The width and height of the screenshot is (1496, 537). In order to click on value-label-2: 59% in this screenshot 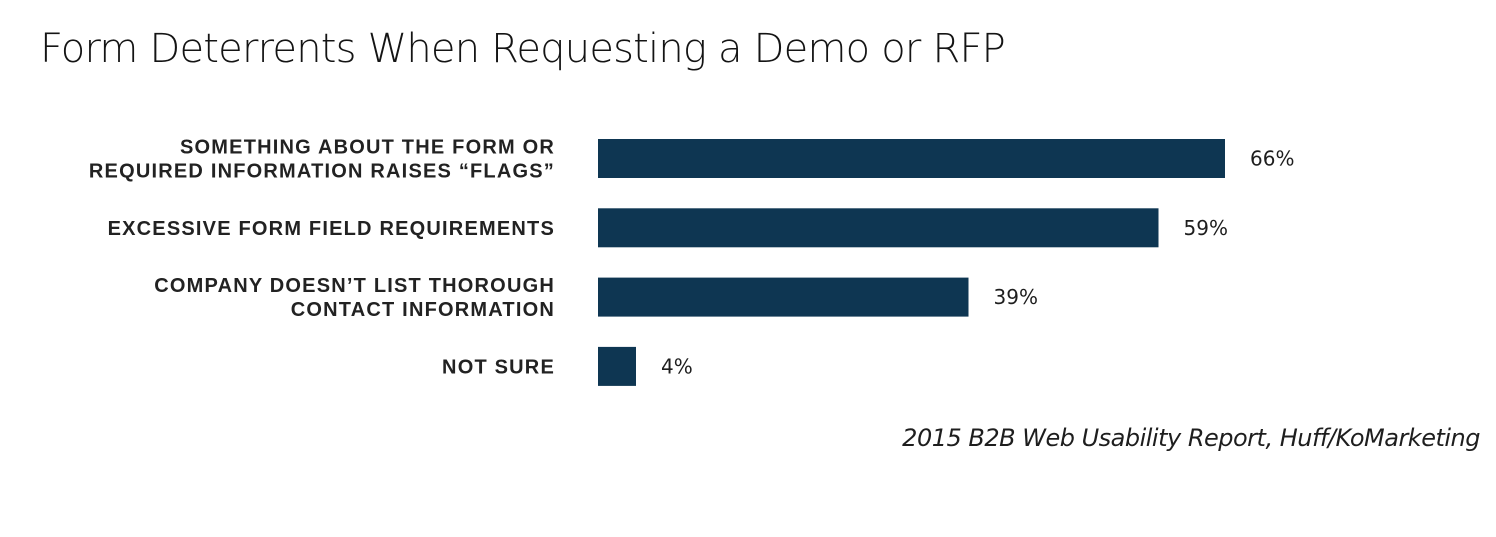, I will do `click(1206, 228)`.